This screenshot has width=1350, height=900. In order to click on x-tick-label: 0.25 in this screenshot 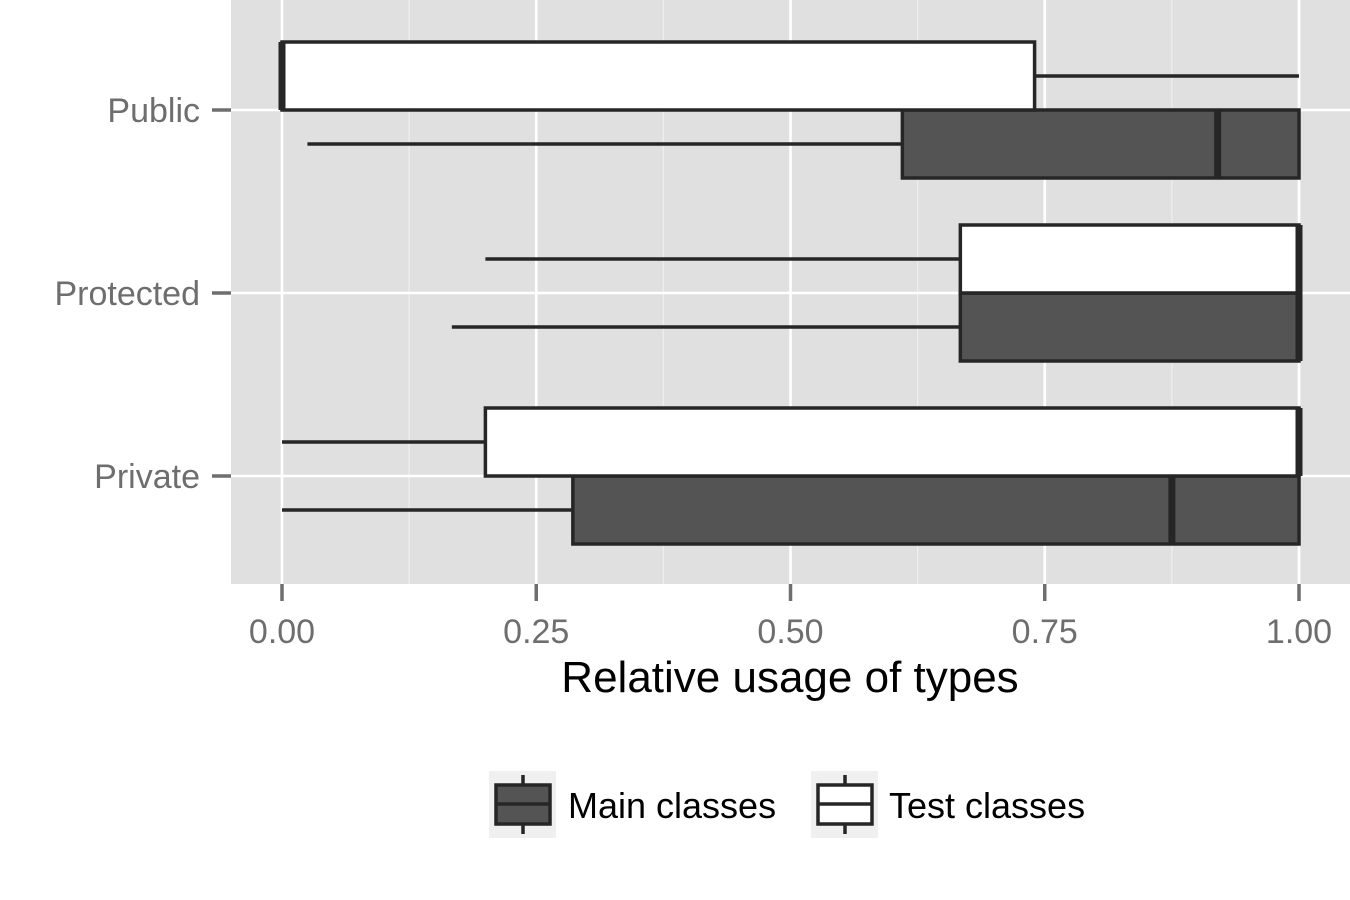, I will do `click(536, 632)`.